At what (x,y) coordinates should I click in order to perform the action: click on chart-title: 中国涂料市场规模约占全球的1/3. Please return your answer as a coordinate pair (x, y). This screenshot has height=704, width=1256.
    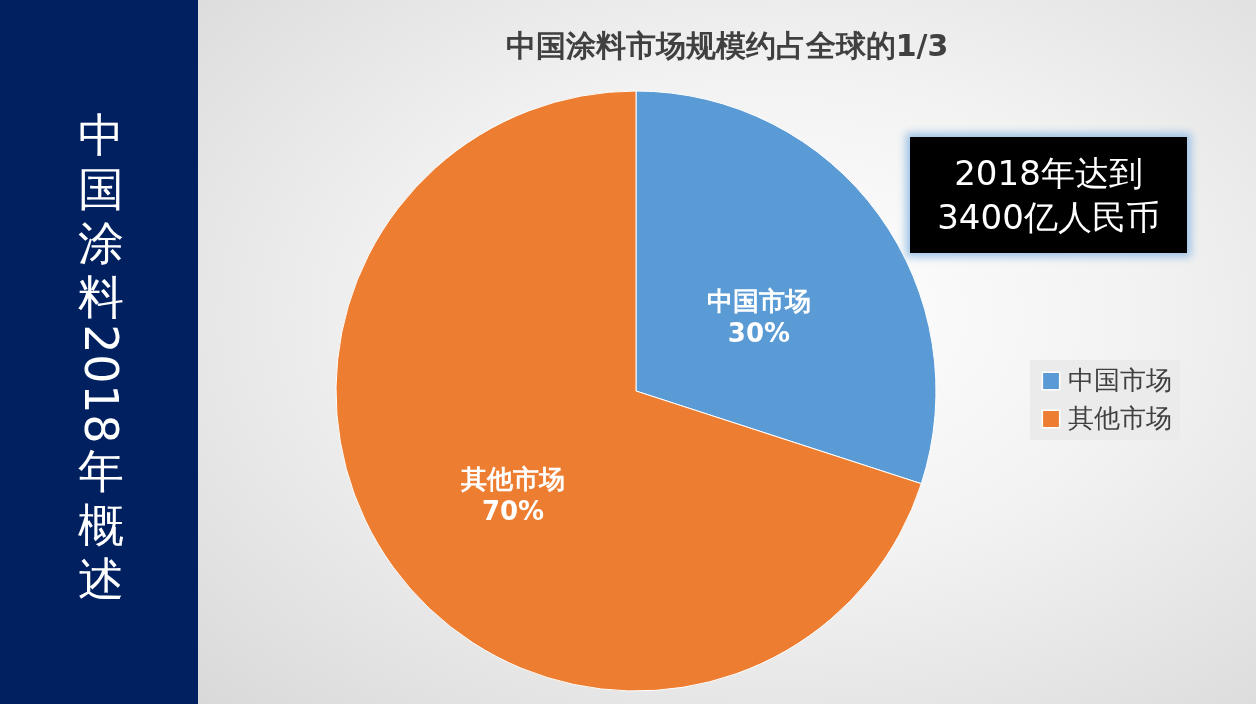
    Looking at the image, I should click on (727, 45).